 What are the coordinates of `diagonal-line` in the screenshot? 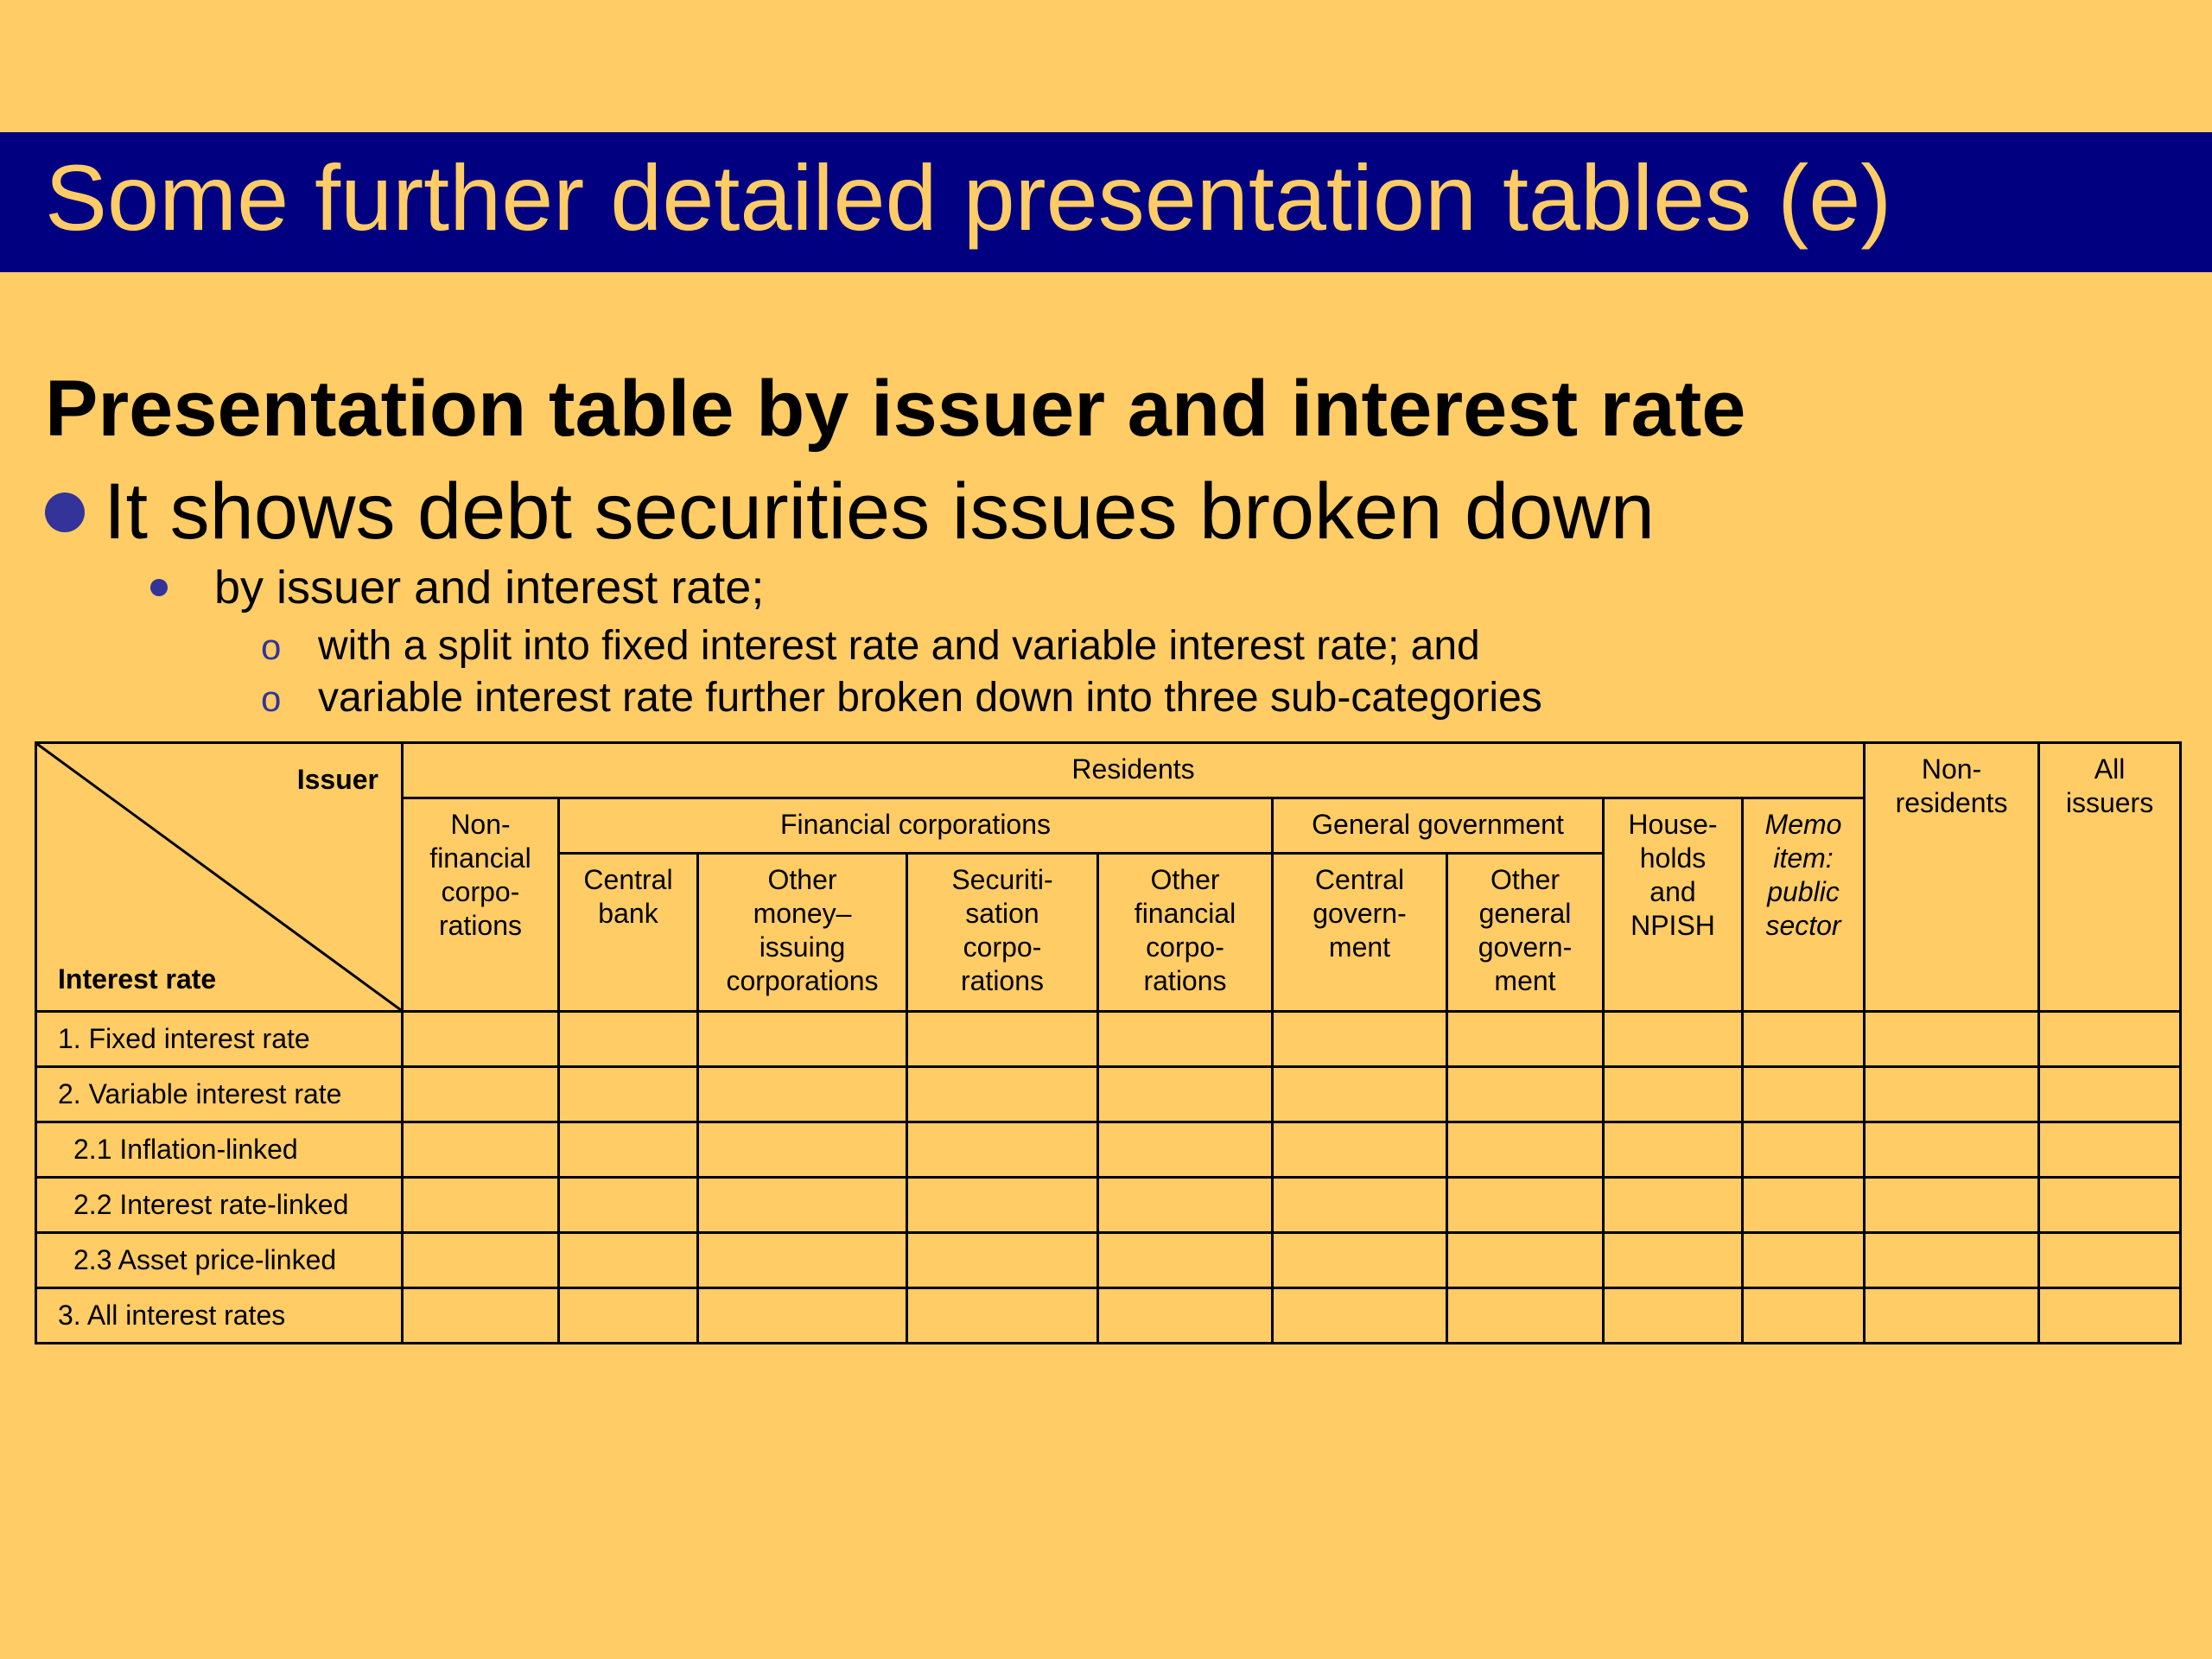 It's located at (219, 877).